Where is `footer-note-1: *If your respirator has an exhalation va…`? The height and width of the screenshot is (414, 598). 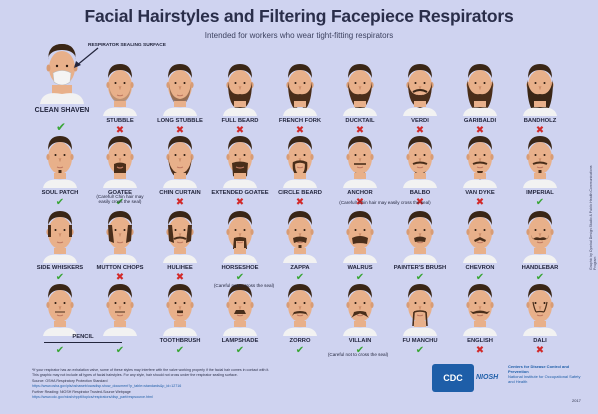
footer-note-1: *If your respirator has an exhalation va… is located at coordinates (151, 370).